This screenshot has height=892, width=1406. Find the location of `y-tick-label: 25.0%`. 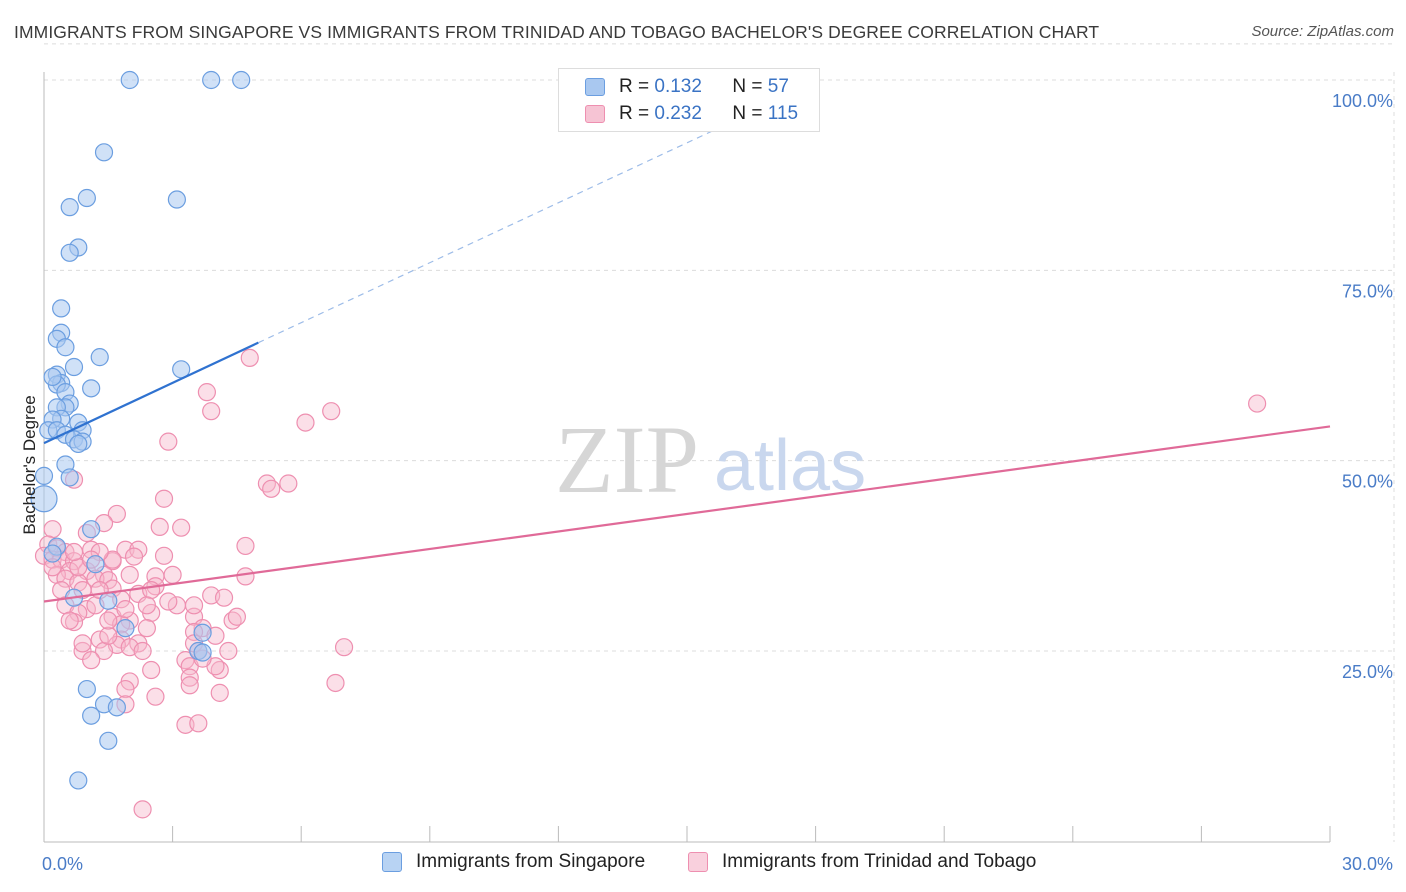

y-tick-label: 25.0% is located at coordinates (1367, 672).